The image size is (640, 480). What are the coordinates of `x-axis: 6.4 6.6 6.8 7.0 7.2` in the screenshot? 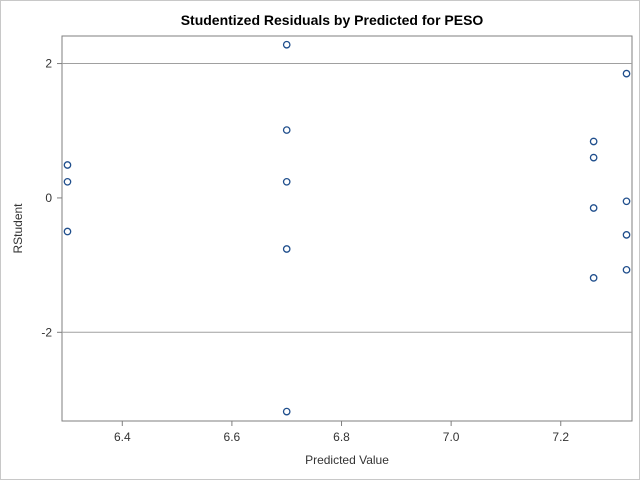 It's located at (341, 432).